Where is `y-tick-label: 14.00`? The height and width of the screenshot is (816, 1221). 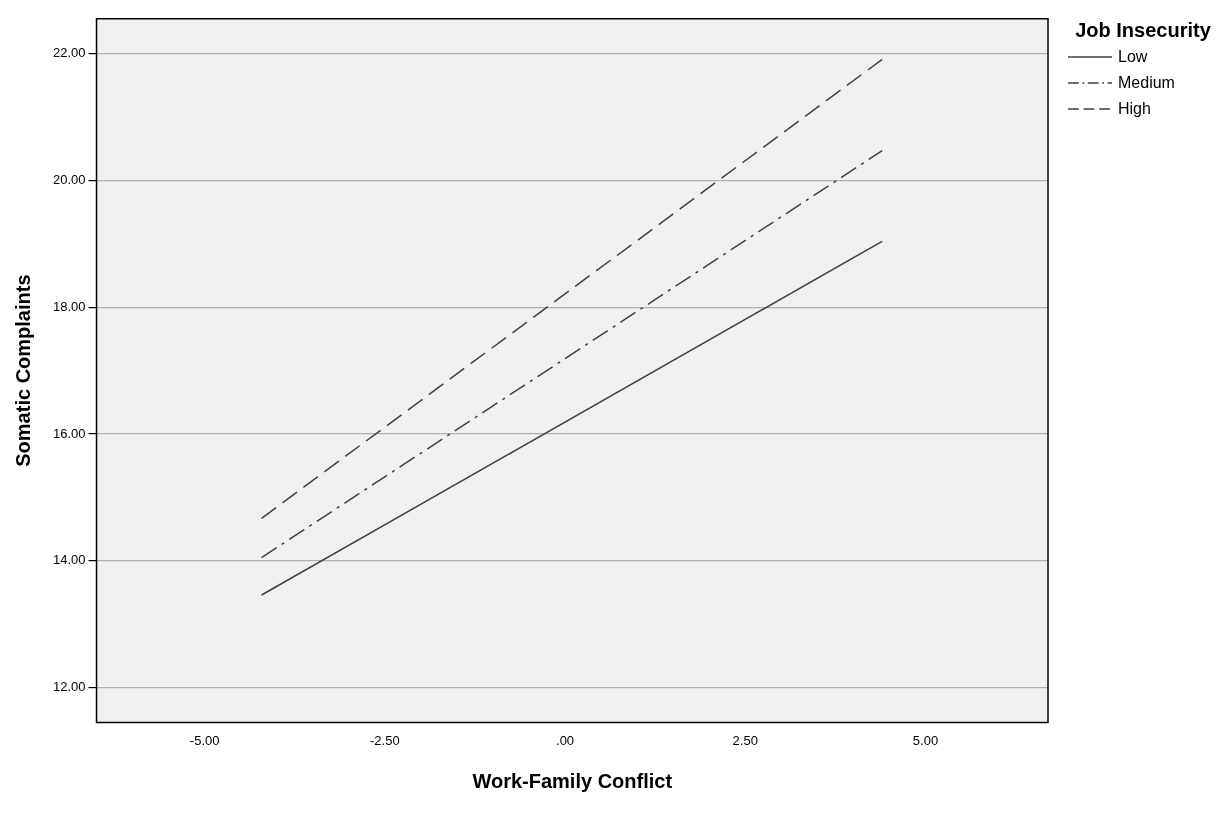 y-tick-label: 14.00 is located at coordinates (69, 560).